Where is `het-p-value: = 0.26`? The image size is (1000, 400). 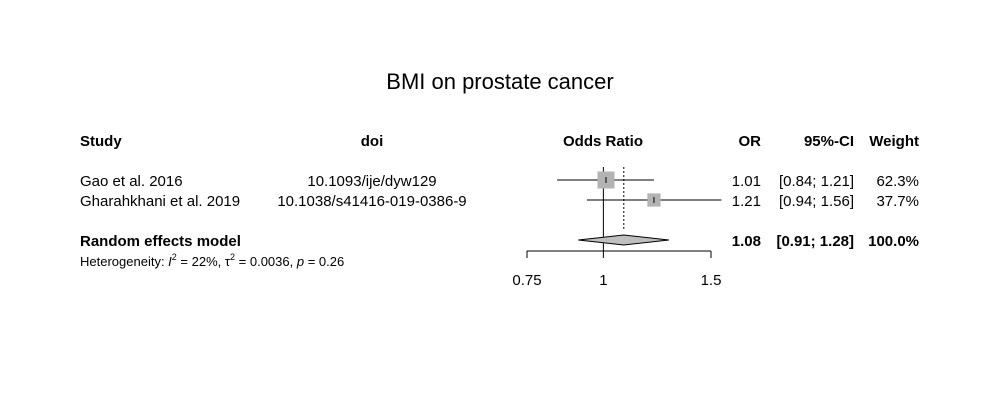 het-p-value: = 0.26 is located at coordinates (324, 261).